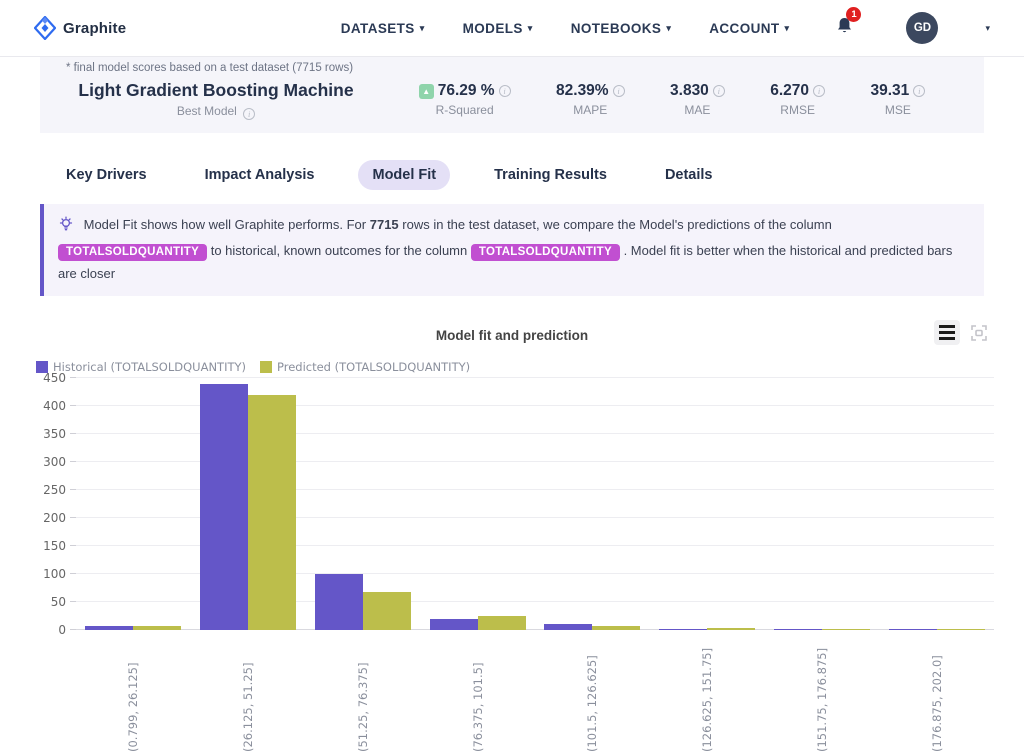 The height and width of the screenshot is (756, 1024). I want to click on nav-item-notebooks: NOTEBOOKS ▾, so click(621, 28).